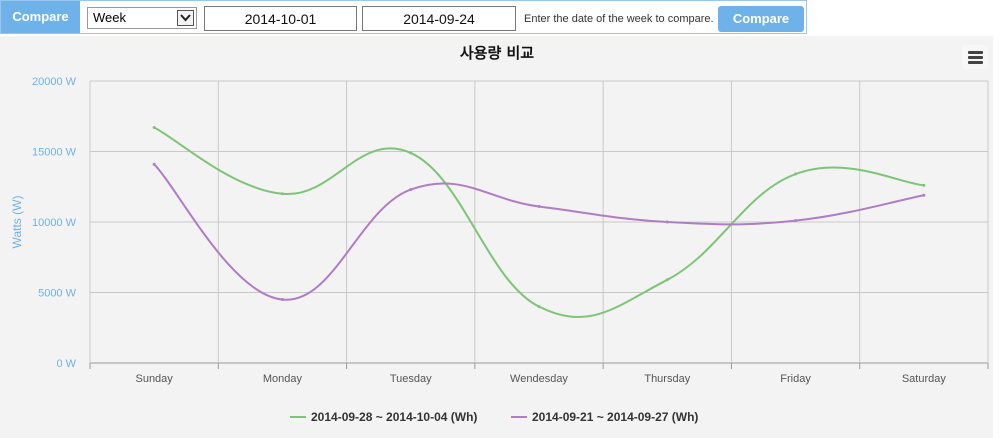 The image size is (999, 438). Describe the element at coordinates (54, 153) in the screenshot. I see `y-tick-label: 15000 W` at that location.